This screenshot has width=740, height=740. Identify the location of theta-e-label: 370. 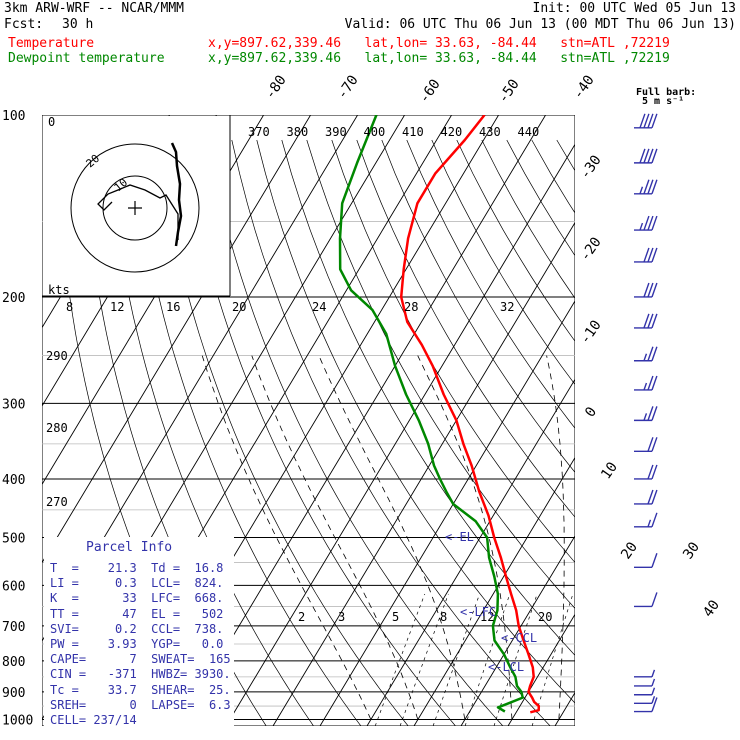
(259, 132).